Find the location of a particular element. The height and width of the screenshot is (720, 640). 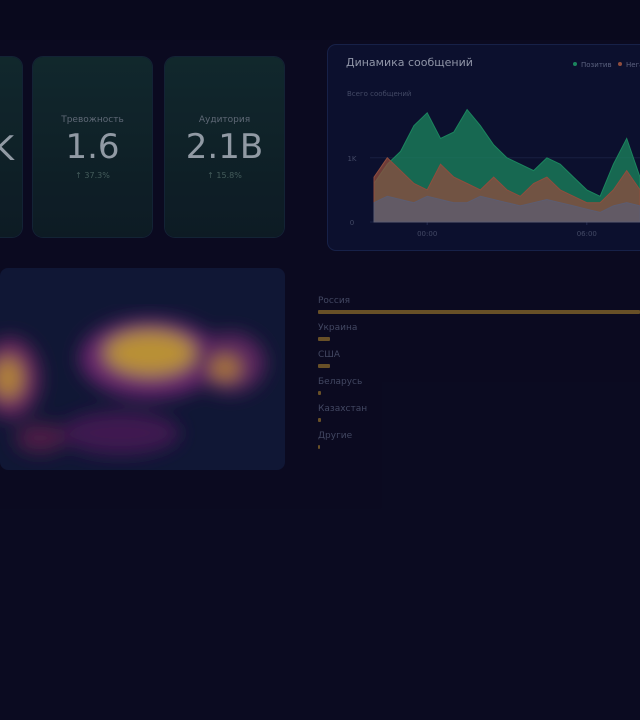

stat-change: ↑ 15.8% is located at coordinates (224, 175).